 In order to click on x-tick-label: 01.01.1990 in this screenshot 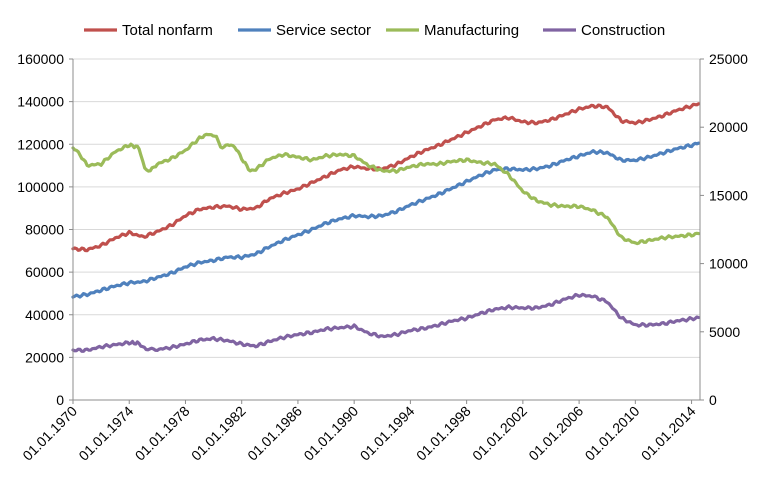, I will do `click(330, 433)`.